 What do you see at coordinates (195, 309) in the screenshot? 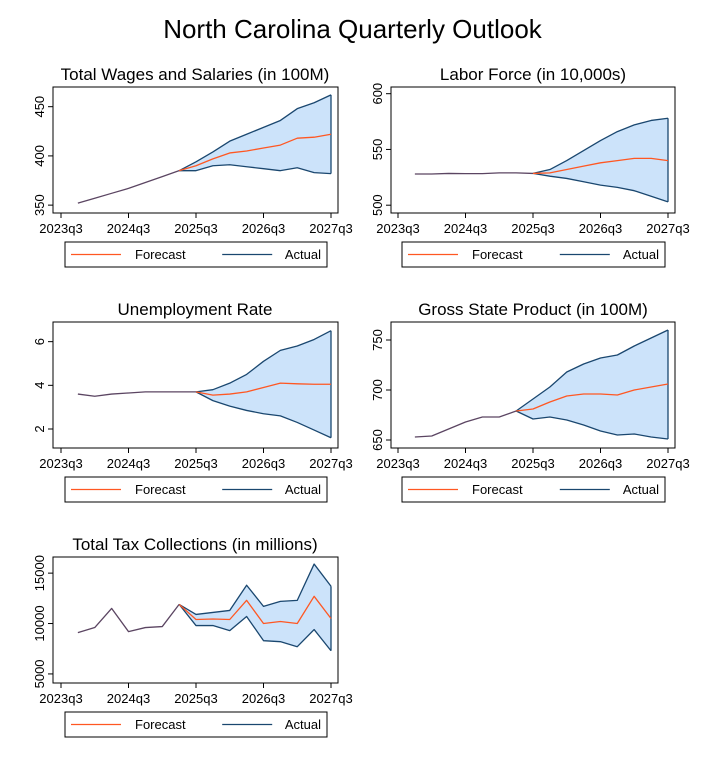
I see `chart-title: Unemployment Rate` at bounding box center [195, 309].